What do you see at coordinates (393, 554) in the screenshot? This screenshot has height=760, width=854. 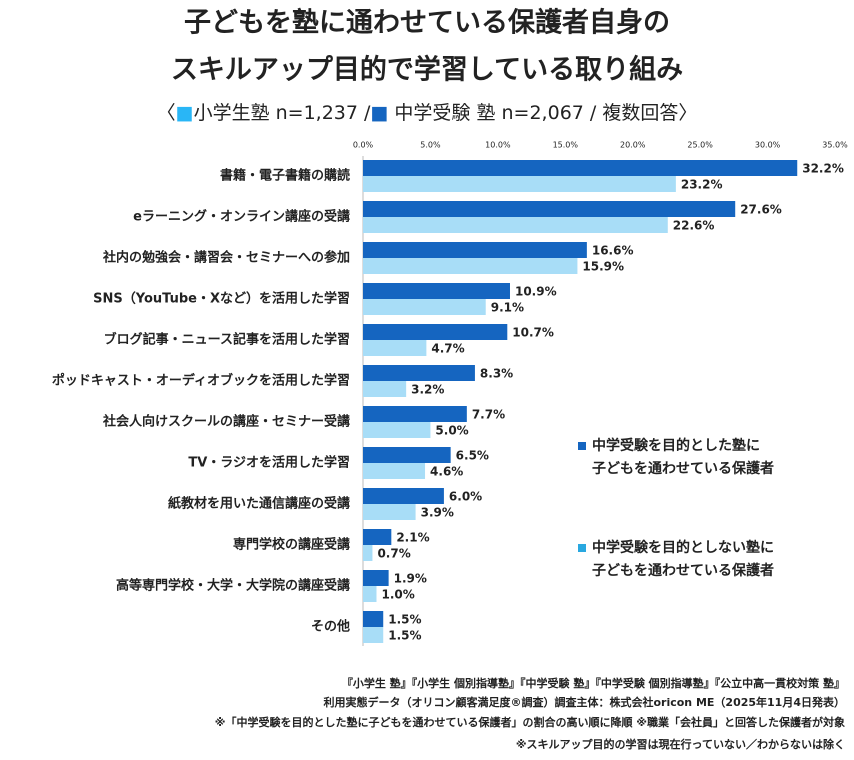 I see `value-label: 0.7%` at bounding box center [393, 554].